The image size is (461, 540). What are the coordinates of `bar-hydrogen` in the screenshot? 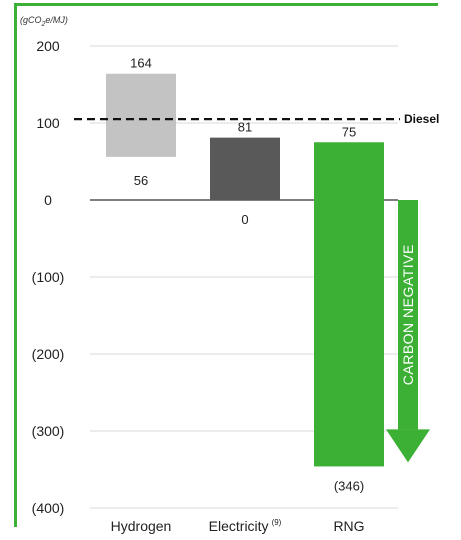 It's located at (141, 115).